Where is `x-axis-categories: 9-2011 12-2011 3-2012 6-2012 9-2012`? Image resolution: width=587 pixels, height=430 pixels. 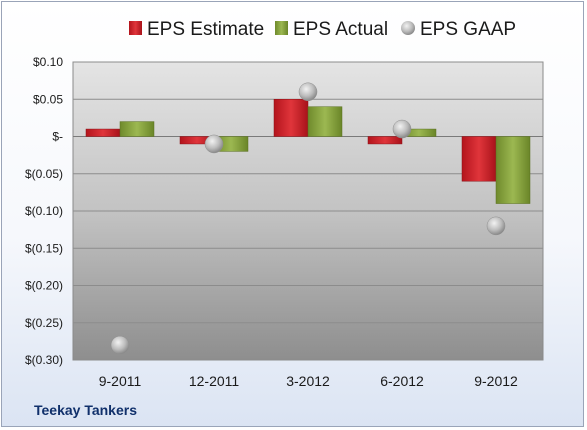 x-axis-categories: 9-2011 12-2011 3-2012 6-2012 9-2012 is located at coordinates (308, 381).